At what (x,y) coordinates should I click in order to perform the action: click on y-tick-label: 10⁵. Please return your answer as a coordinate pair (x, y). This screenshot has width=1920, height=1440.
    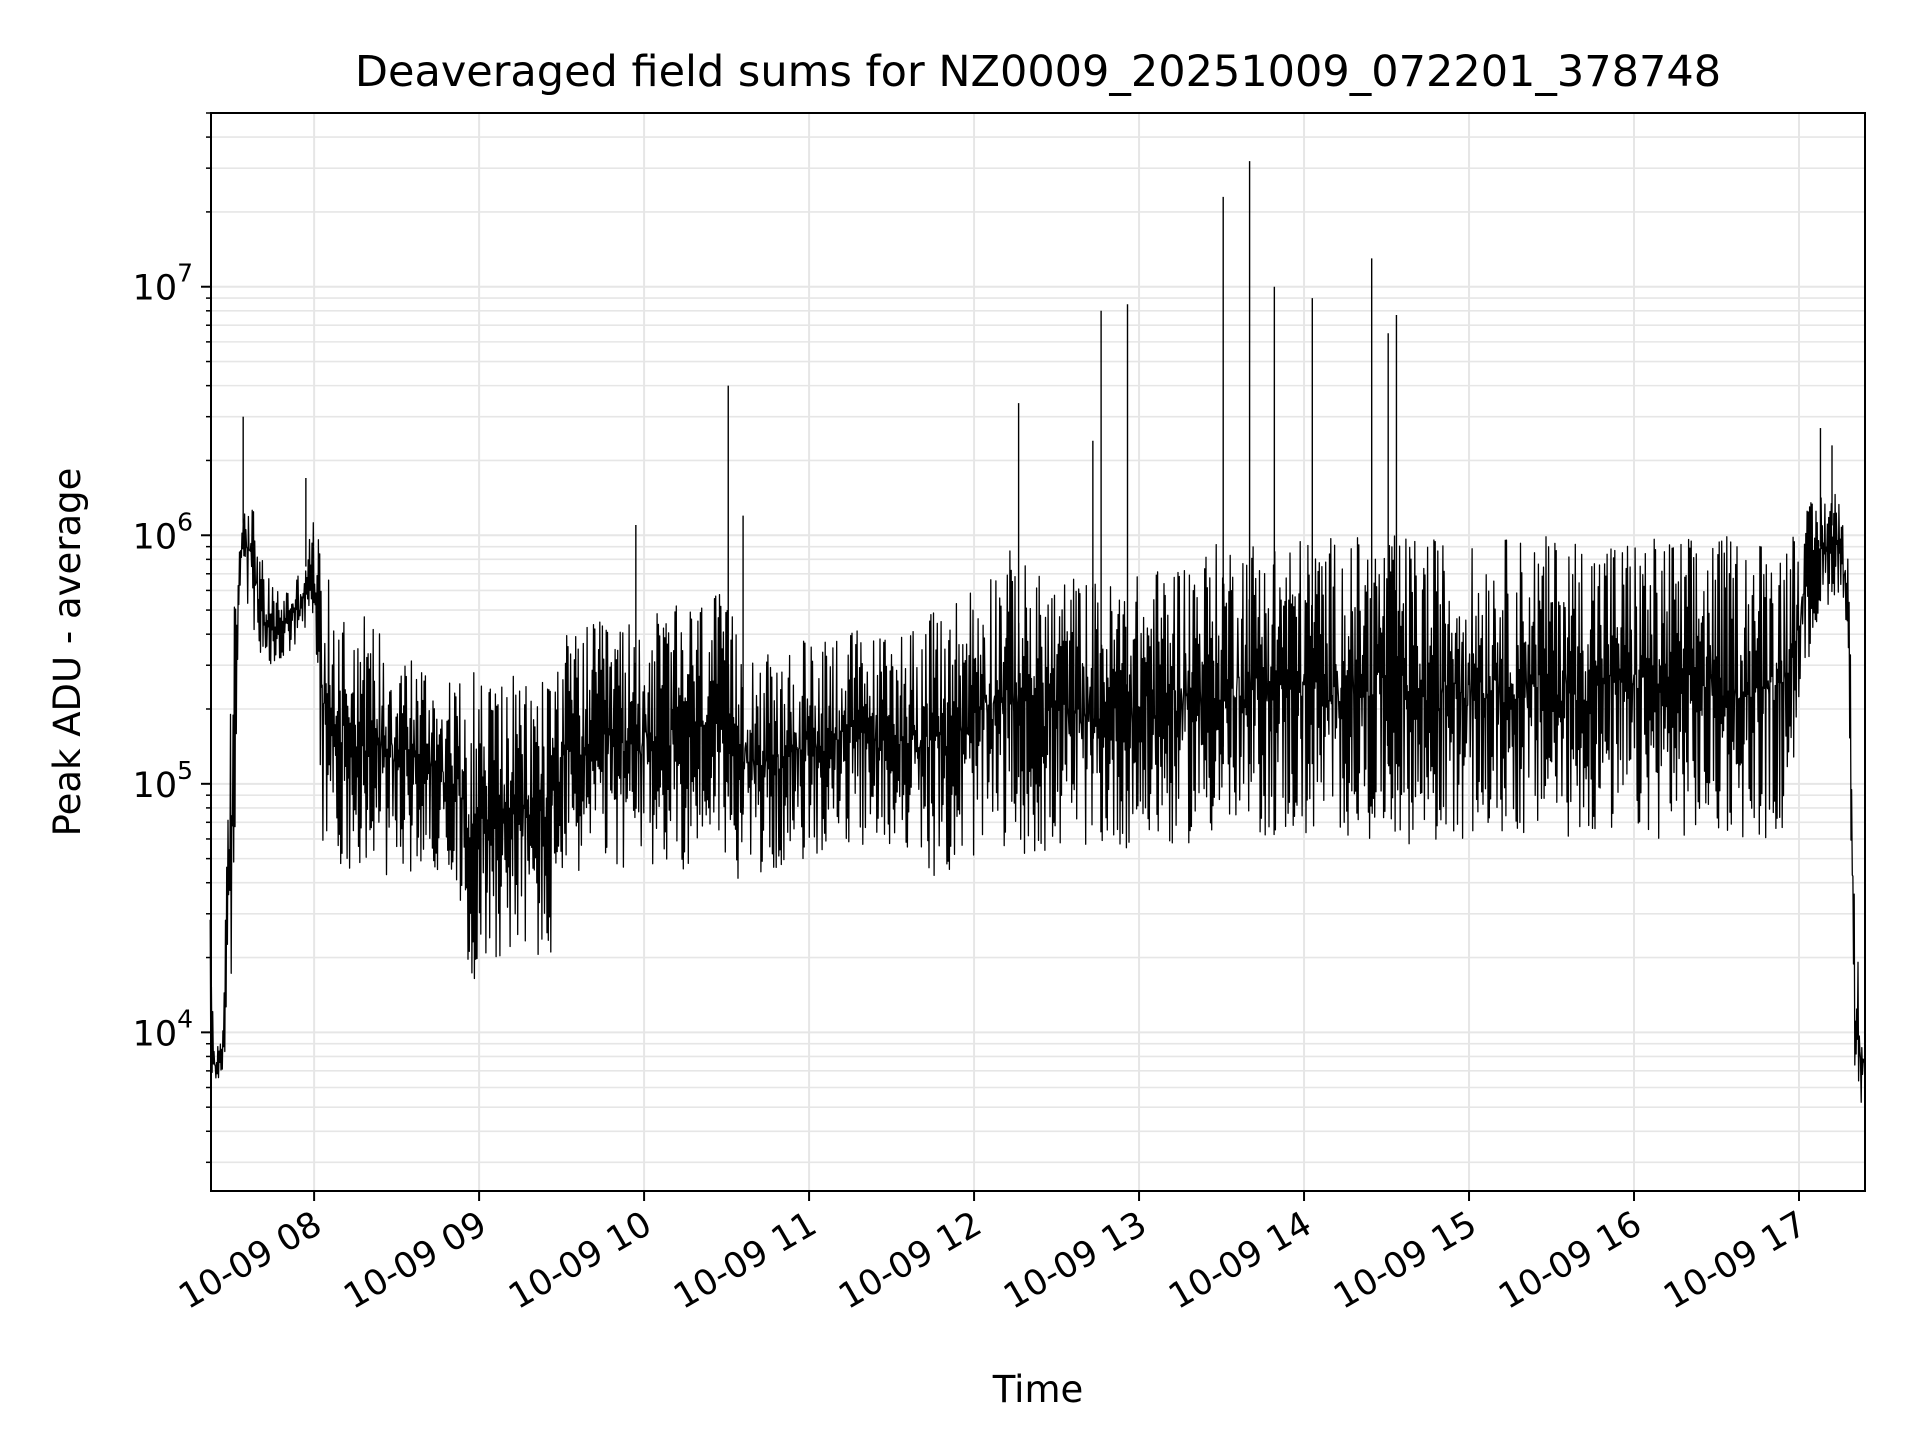
    Looking at the image, I should click on (163, 781).